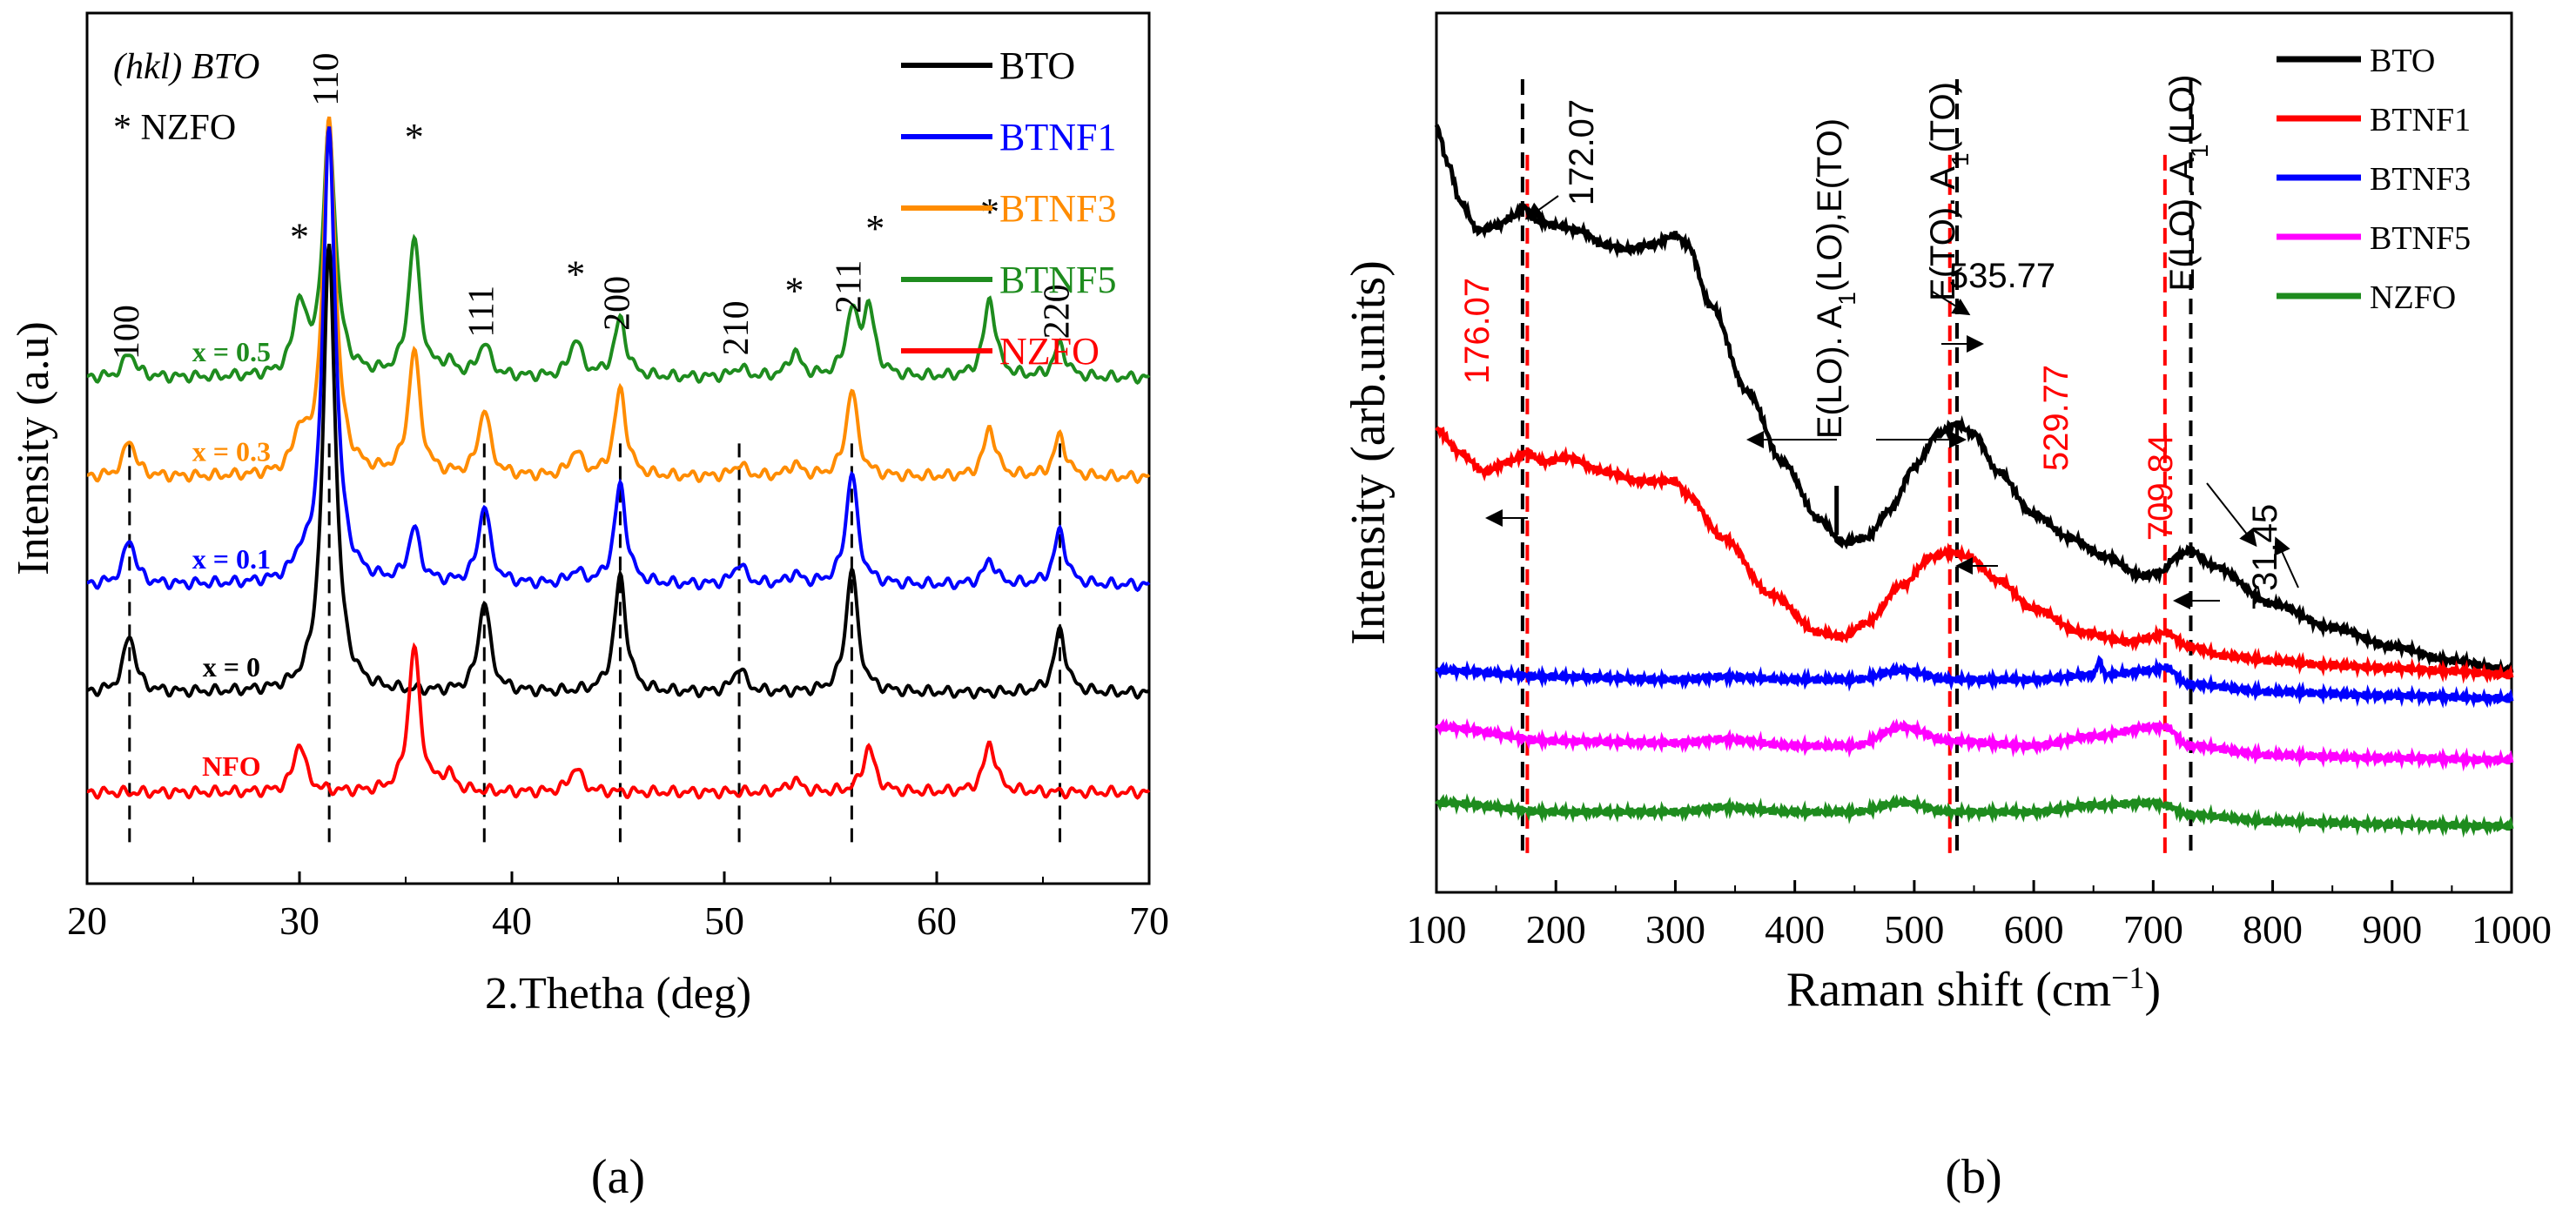 The width and height of the screenshot is (2576, 1231). I want to click on panel-b-x-axis-label: Raman shift (cm−1), so click(1973, 989).